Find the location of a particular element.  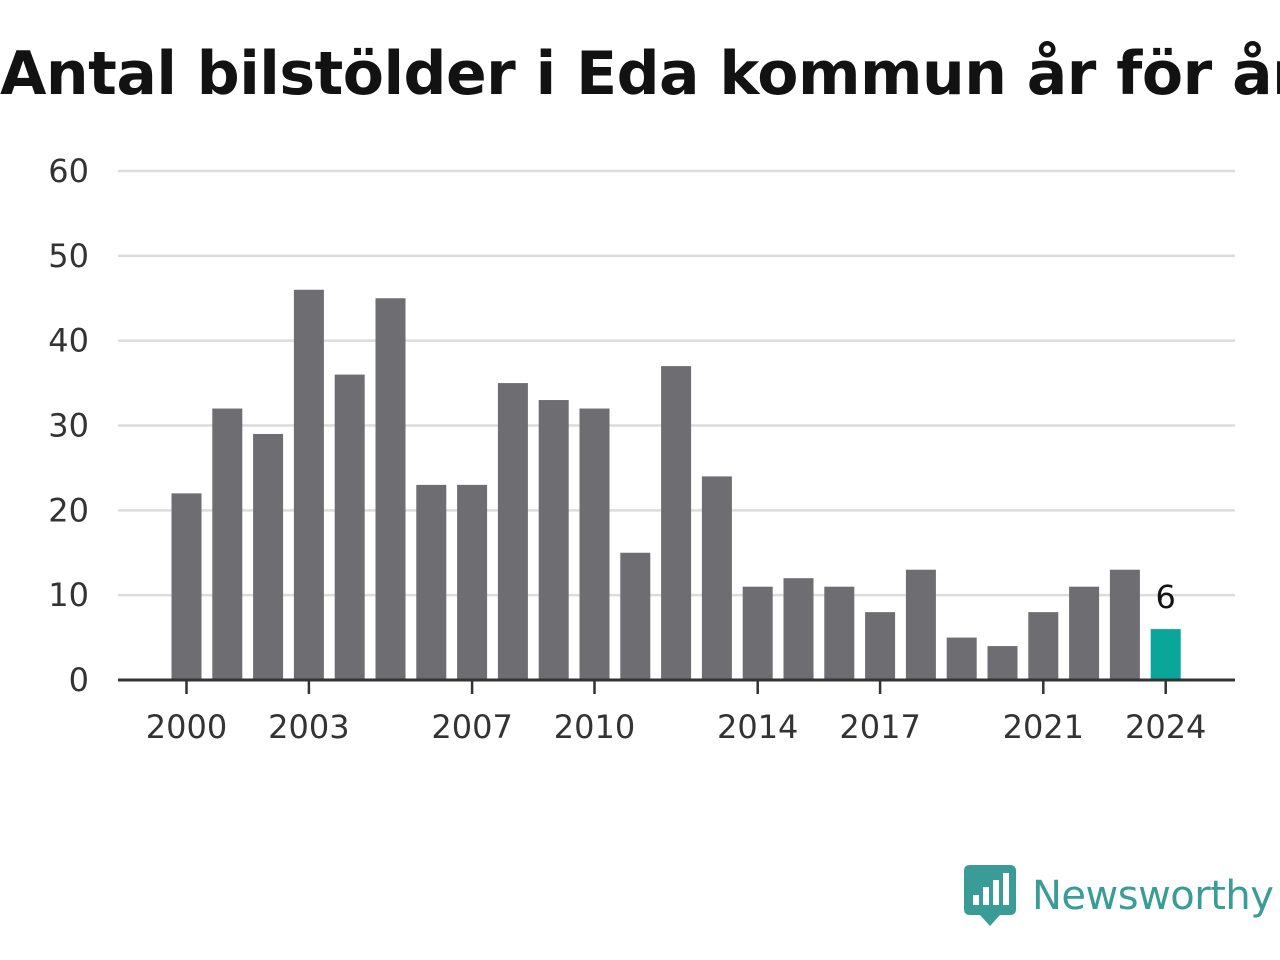

bar-2019 is located at coordinates (961, 658).